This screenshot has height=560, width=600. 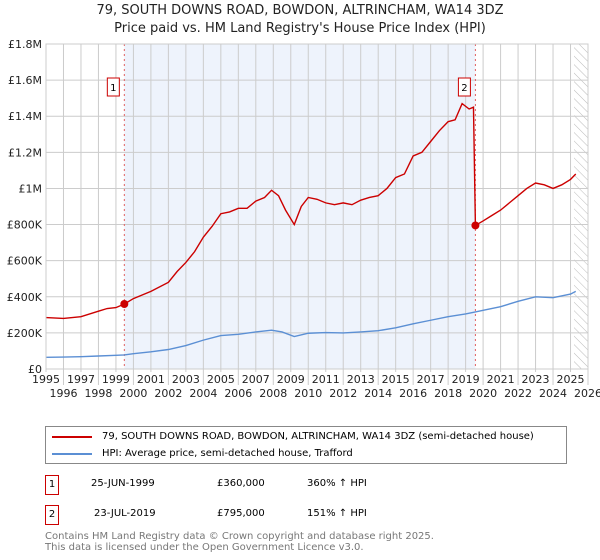 I want to click on y-tick-label: £800K, so click(x=25, y=225).